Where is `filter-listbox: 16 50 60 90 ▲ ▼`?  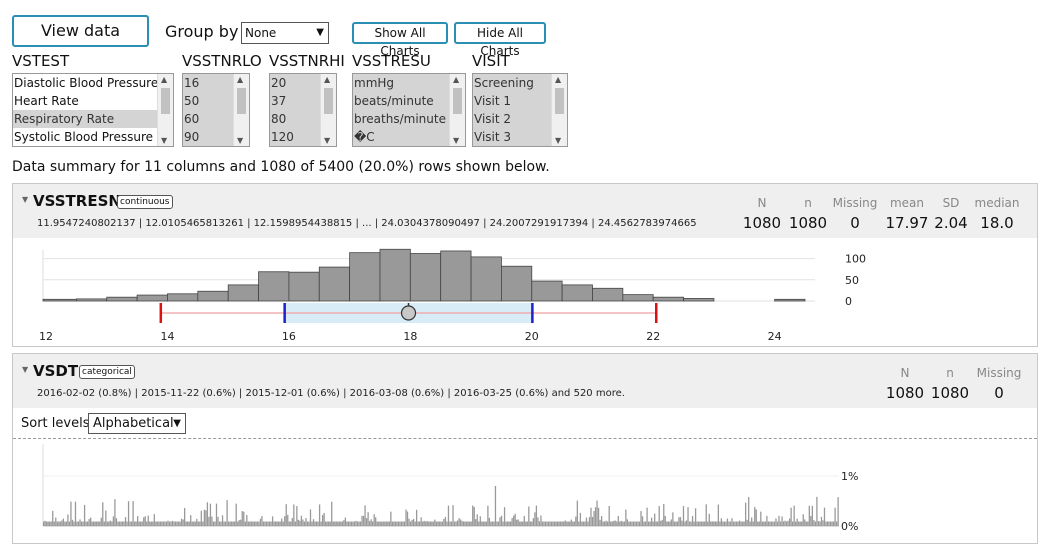 filter-listbox: 16 50 60 90 ▲ ▼ is located at coordinates (216, 110).